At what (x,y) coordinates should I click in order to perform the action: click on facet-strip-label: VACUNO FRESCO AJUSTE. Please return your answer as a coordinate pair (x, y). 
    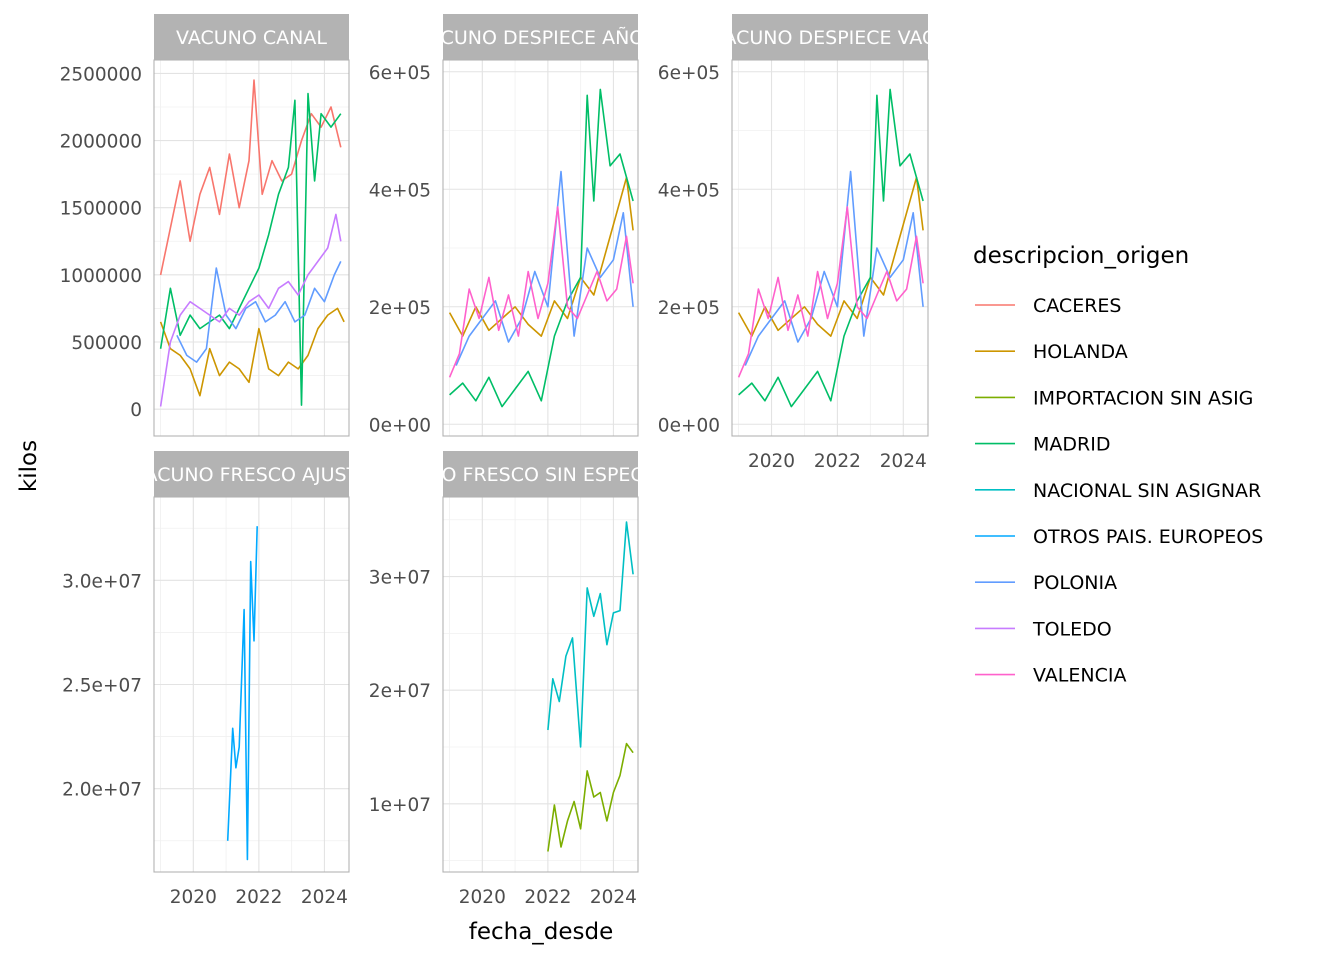
    Looking at the image, I should click on (251, 475).